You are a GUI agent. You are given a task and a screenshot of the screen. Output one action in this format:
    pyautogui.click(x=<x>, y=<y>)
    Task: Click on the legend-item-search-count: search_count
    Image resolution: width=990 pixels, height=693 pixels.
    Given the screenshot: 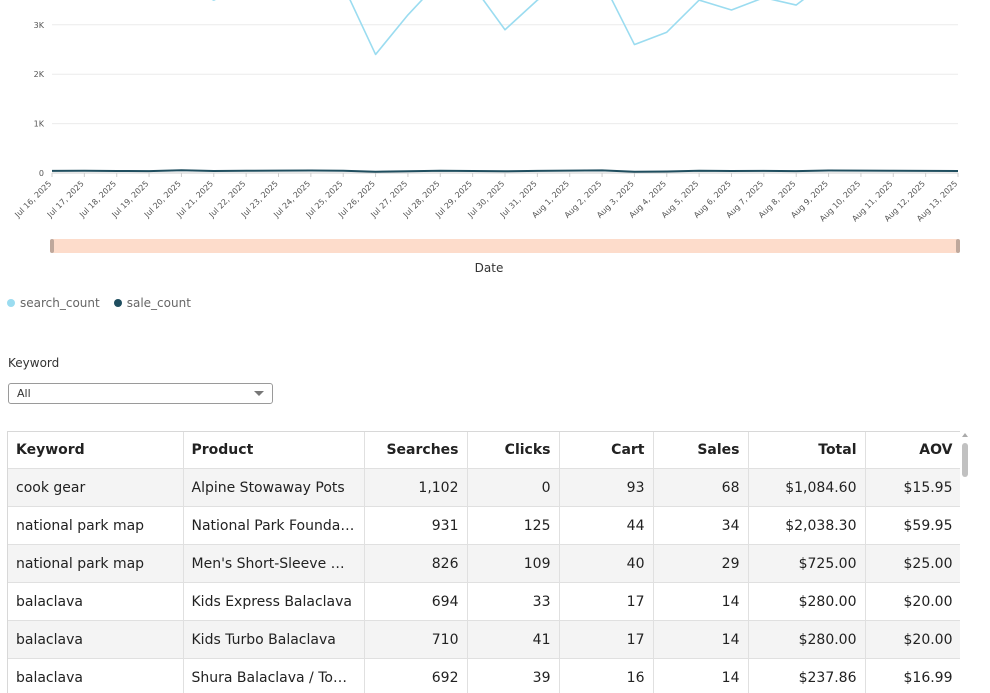 What is the action you would take?
    pyautogui.click(x=53, y=303)
    